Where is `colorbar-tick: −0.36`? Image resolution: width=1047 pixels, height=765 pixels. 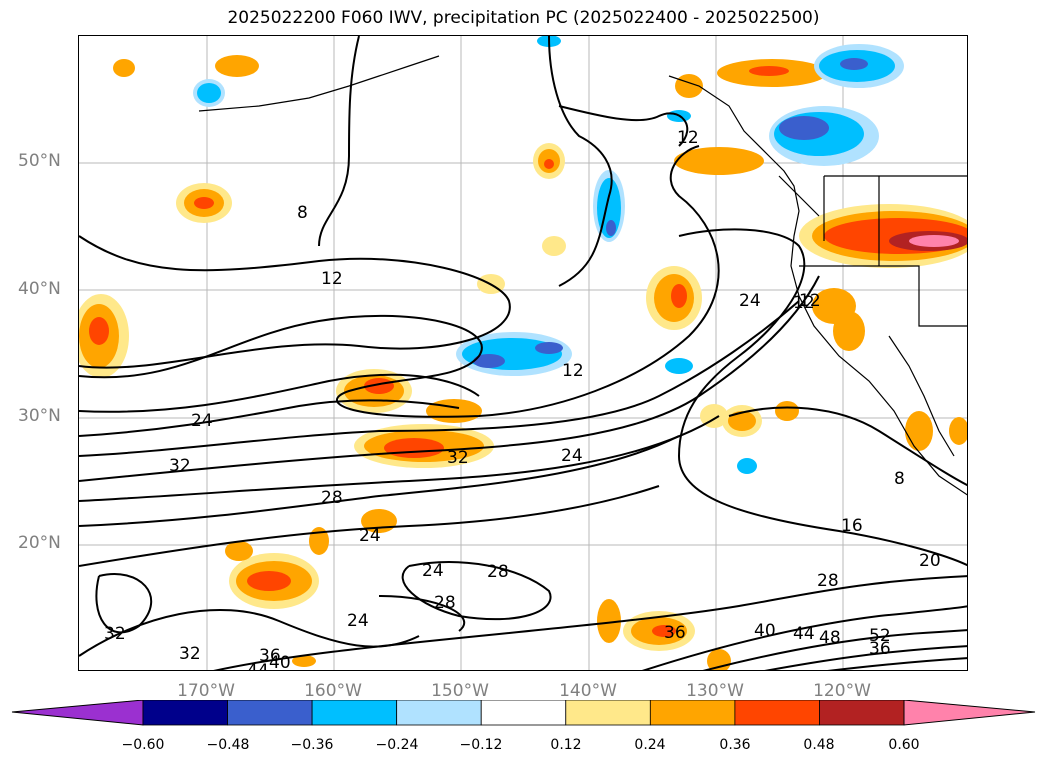
colorbar-tick: −0.36 is located at coordinates (312, 745).